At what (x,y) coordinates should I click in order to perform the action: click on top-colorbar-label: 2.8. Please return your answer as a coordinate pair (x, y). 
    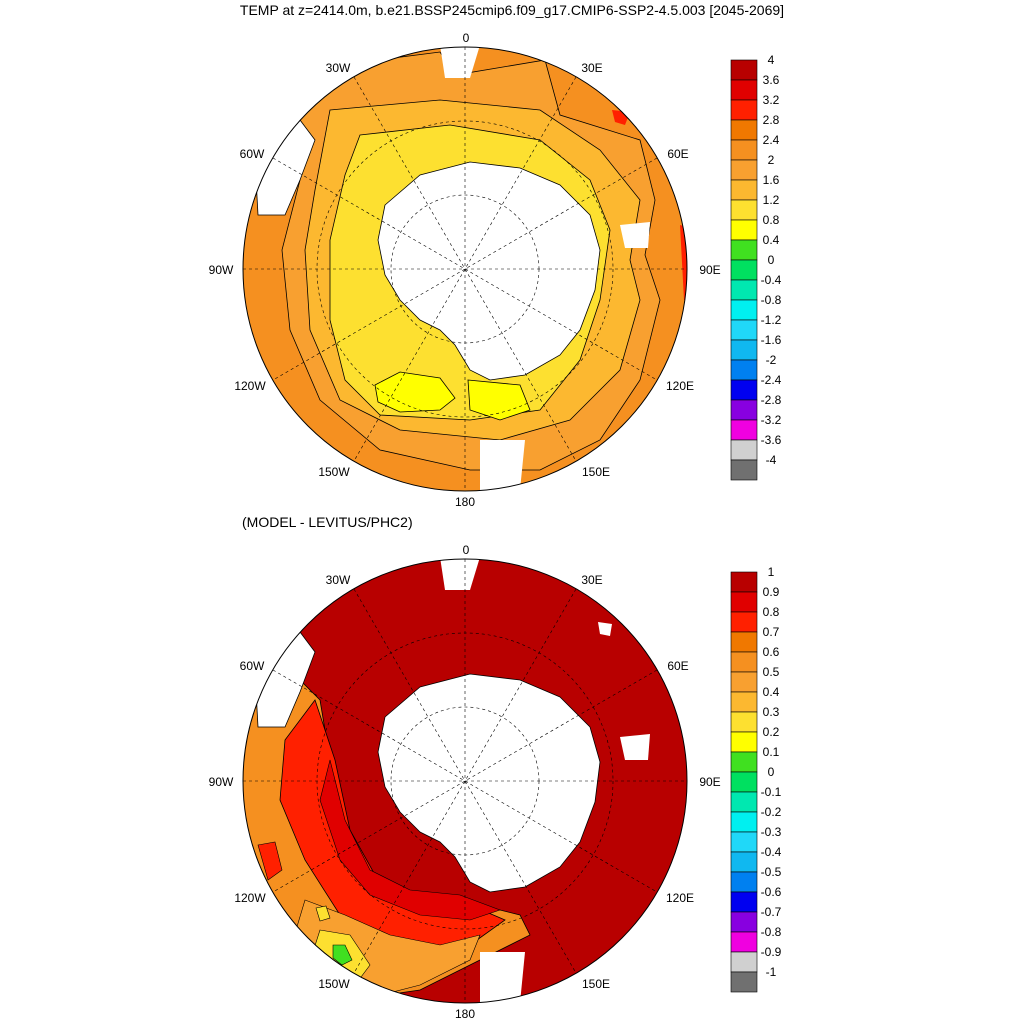
    Looking at the image, I should click on (771, 120).